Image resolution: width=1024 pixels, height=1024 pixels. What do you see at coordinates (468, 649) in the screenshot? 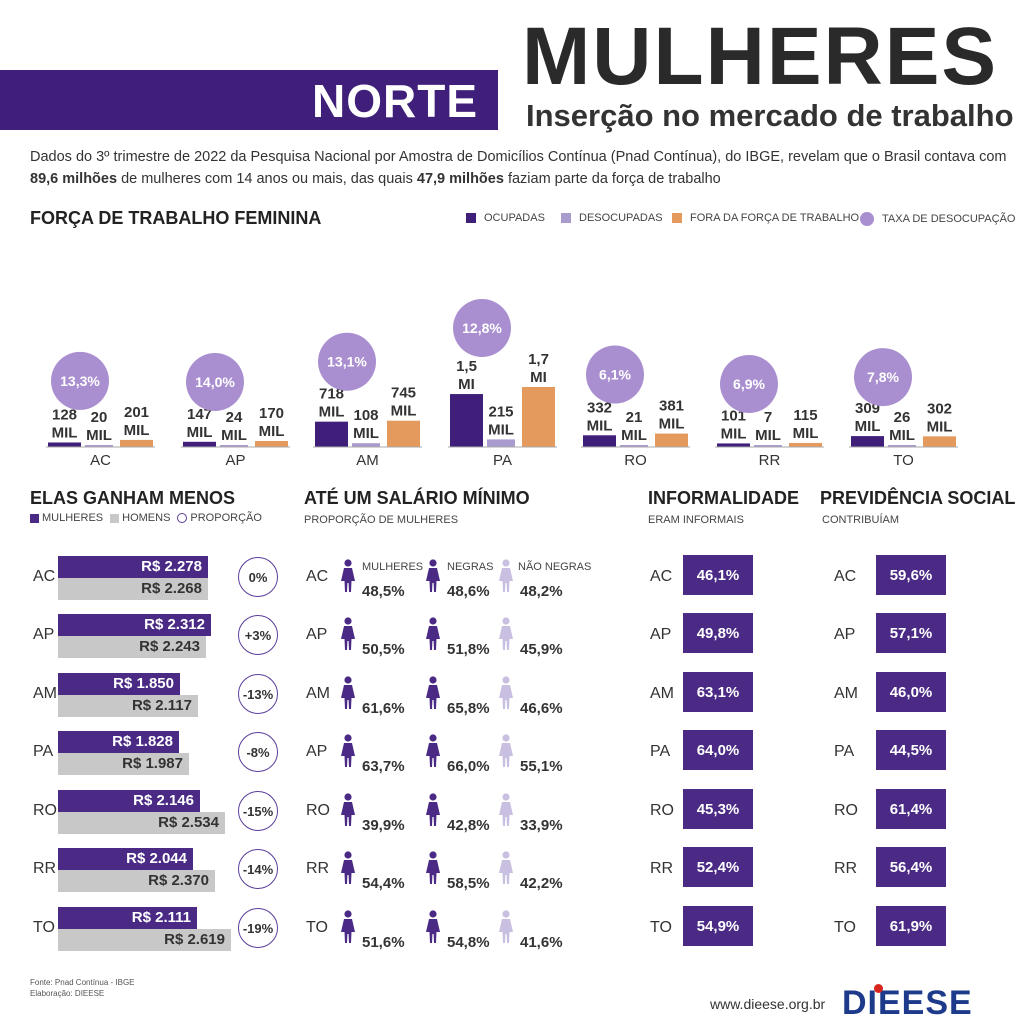
I see `pct-negras: 51,8%` at bounding box center [468, 649].